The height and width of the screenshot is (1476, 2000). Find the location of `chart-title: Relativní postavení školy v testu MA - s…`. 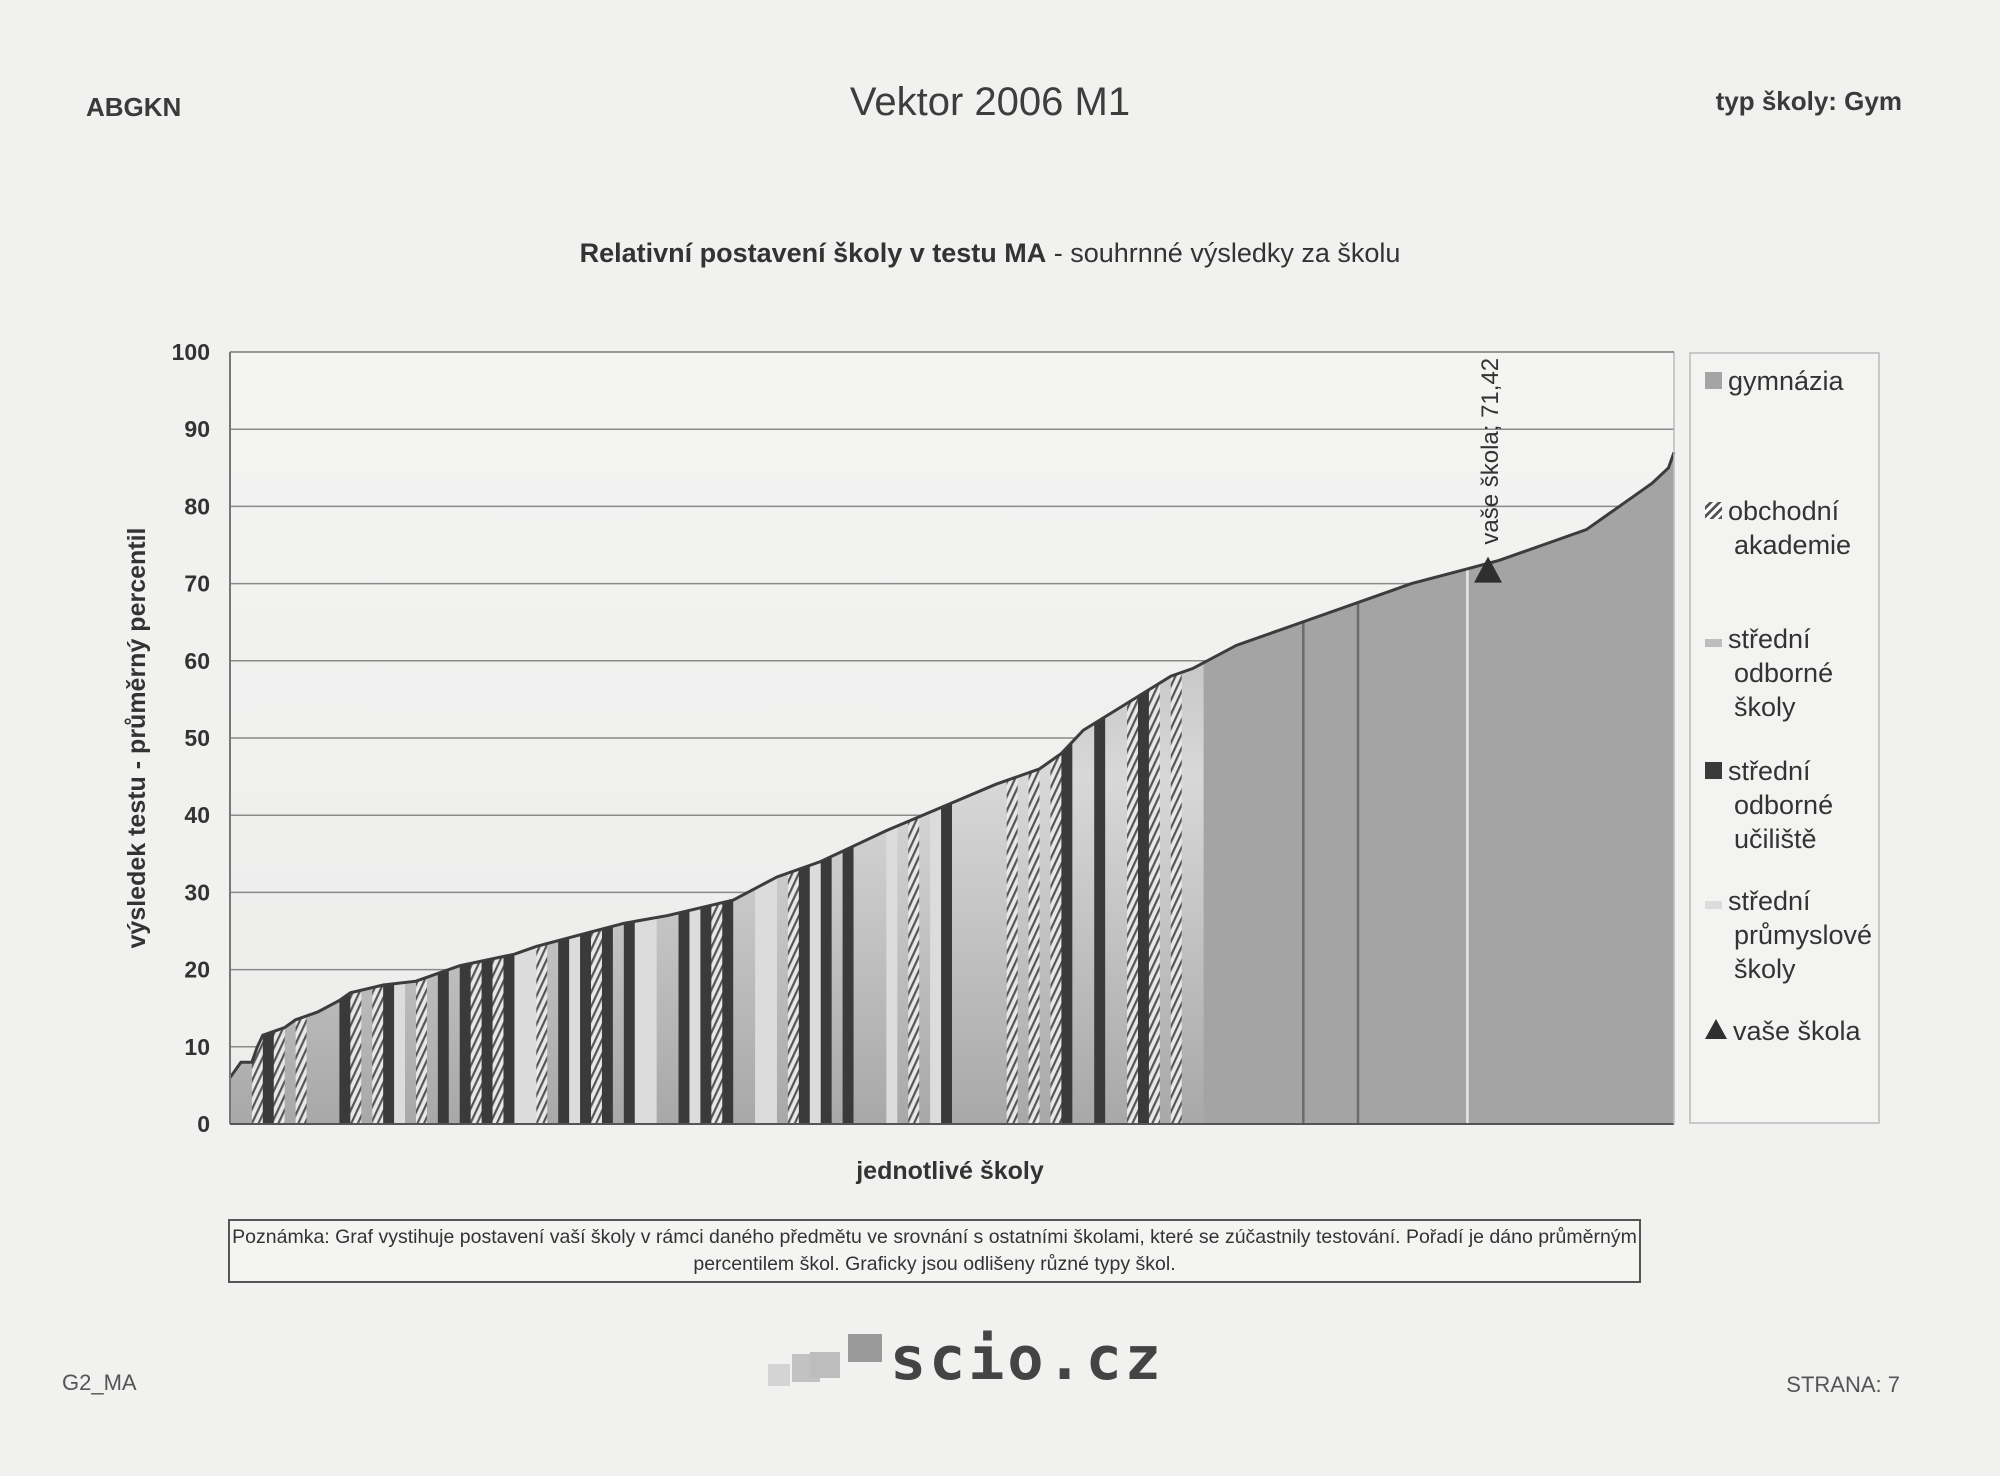

chart-title: Relativní postavení školy v testu MA - s… is located at coordinates (990, 253).